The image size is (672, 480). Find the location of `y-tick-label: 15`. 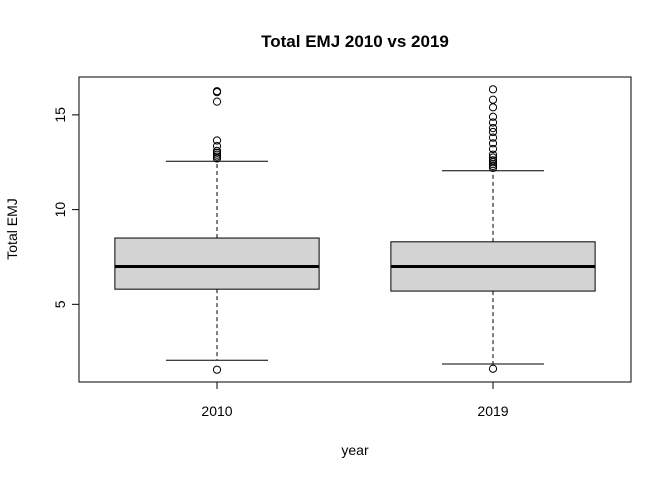

y-tick-label: 15 is located at coordinates (60, 115).